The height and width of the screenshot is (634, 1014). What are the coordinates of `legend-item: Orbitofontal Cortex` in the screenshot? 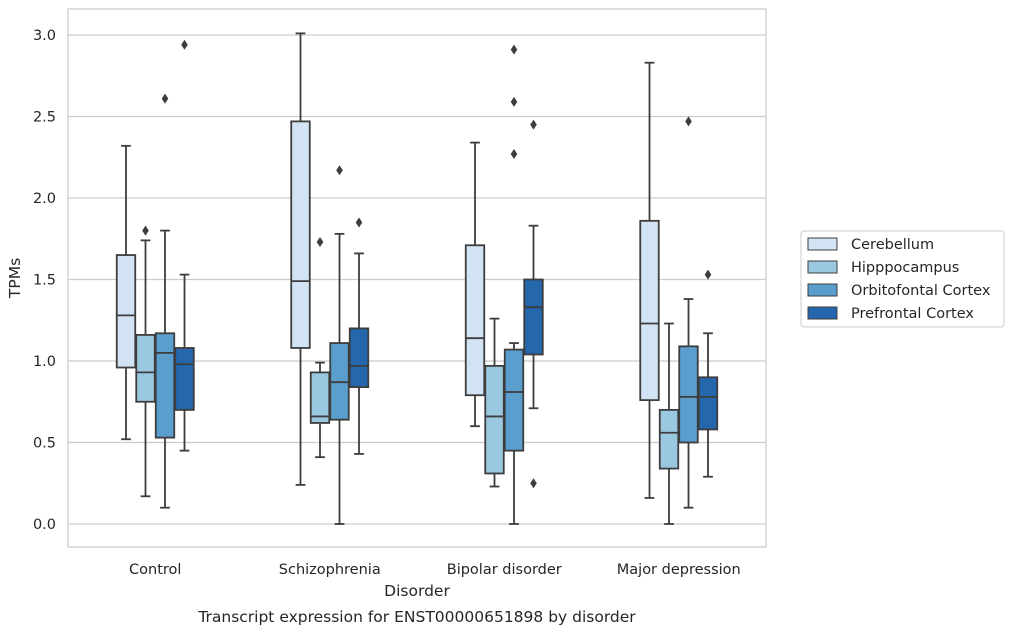 It's located at (899, 291).